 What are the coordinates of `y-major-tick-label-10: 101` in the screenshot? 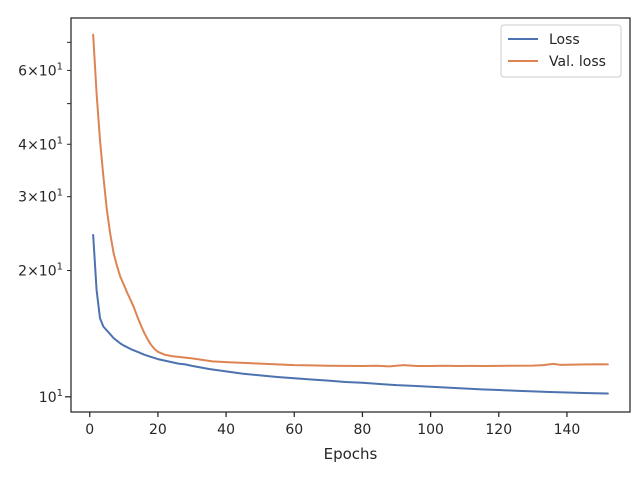 It's located at (51, 397).